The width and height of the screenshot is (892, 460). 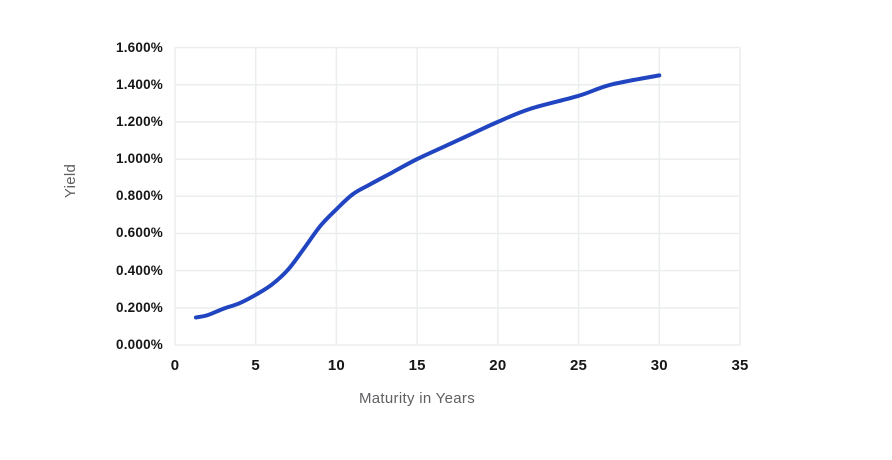 What do you see at coordinates (579, 365) in the screenshot?
I see `x-tick-label: 25` at bounding box center [579, 365].